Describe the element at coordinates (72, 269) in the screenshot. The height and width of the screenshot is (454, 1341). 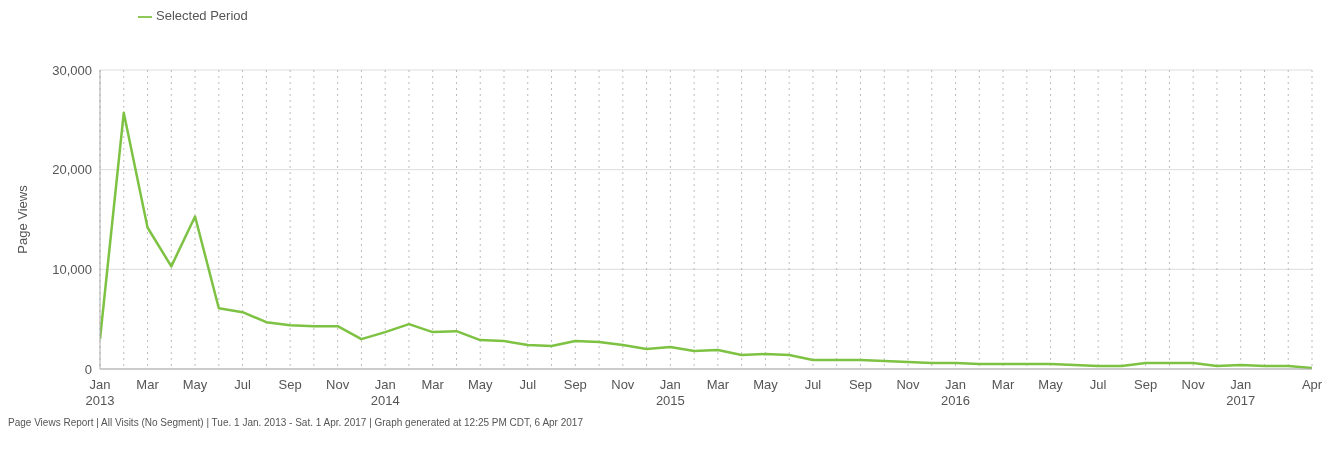
I see `y-tick-label: 10,000` at that location.